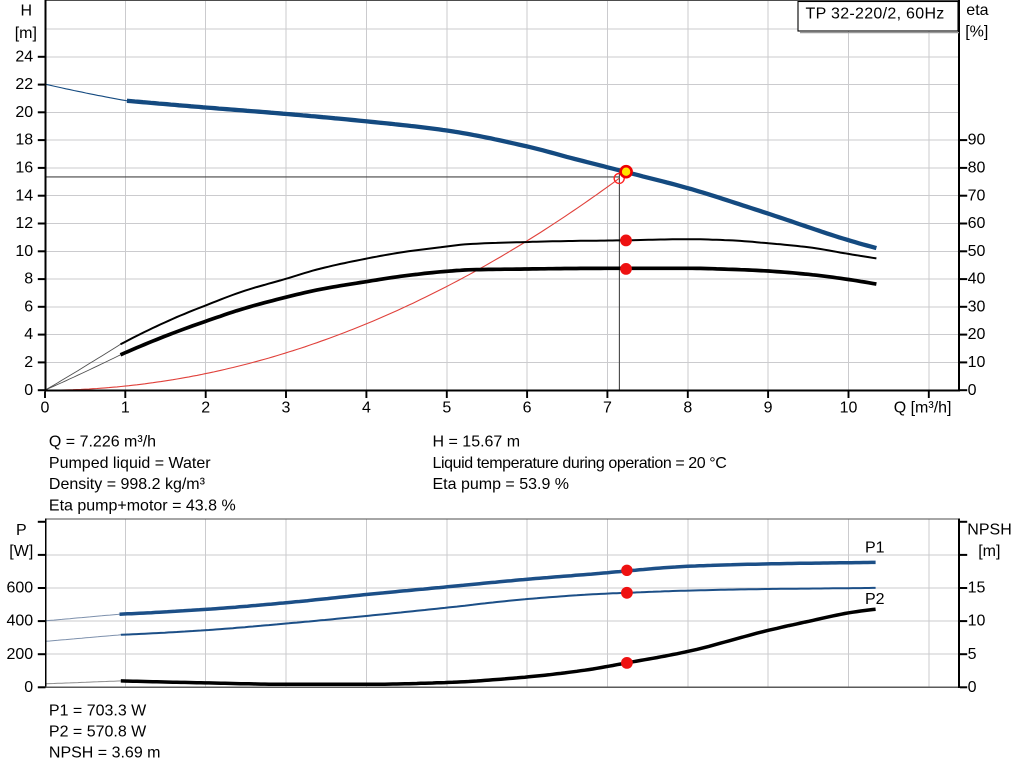 Image resolution: width=1024 pixels, height=781 pixels. Describe the element at coordinates (977, 195) in the screenshot. I see `svg-text: 70` at that location.